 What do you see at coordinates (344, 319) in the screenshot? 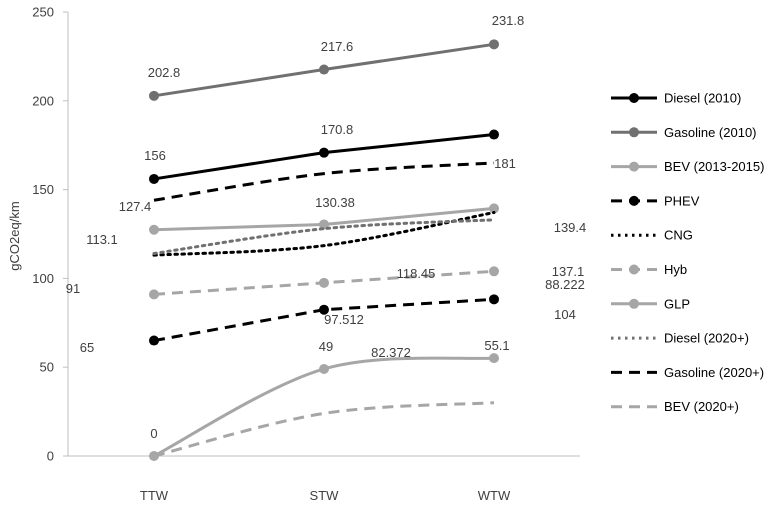
I see `data-label: 97.512` at bounding box center [344, 319].